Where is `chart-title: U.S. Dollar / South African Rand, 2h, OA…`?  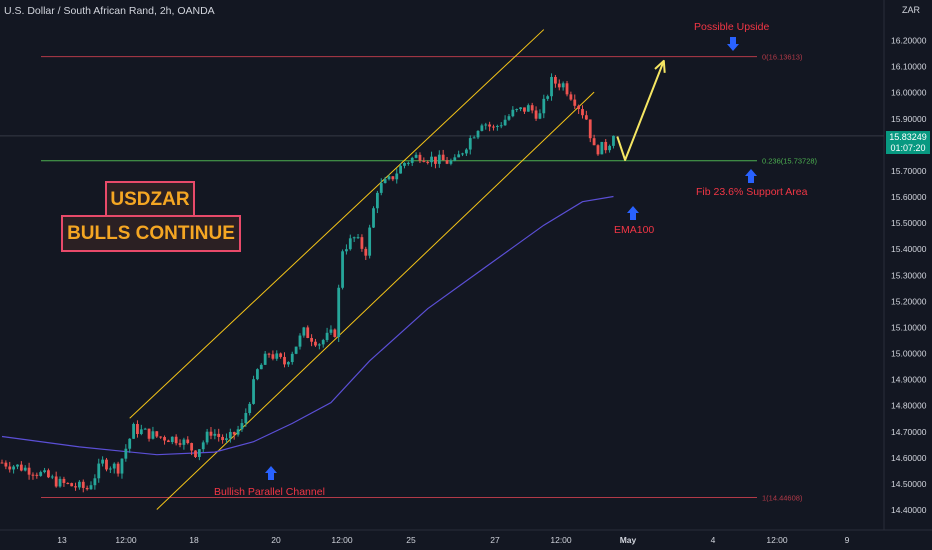 chart-title: U.S. Dollar / South African Rand, 2h, OA… is located at coordinates (109, 11).